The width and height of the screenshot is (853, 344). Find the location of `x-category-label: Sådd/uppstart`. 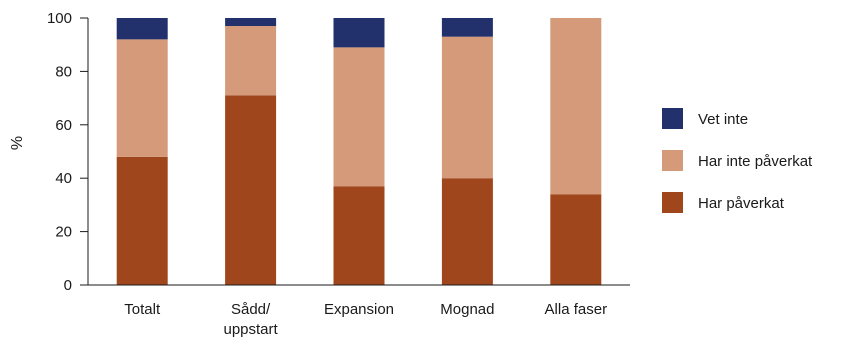

x-category-label: Sådd/uppstart is located at coordinates (250, 319).